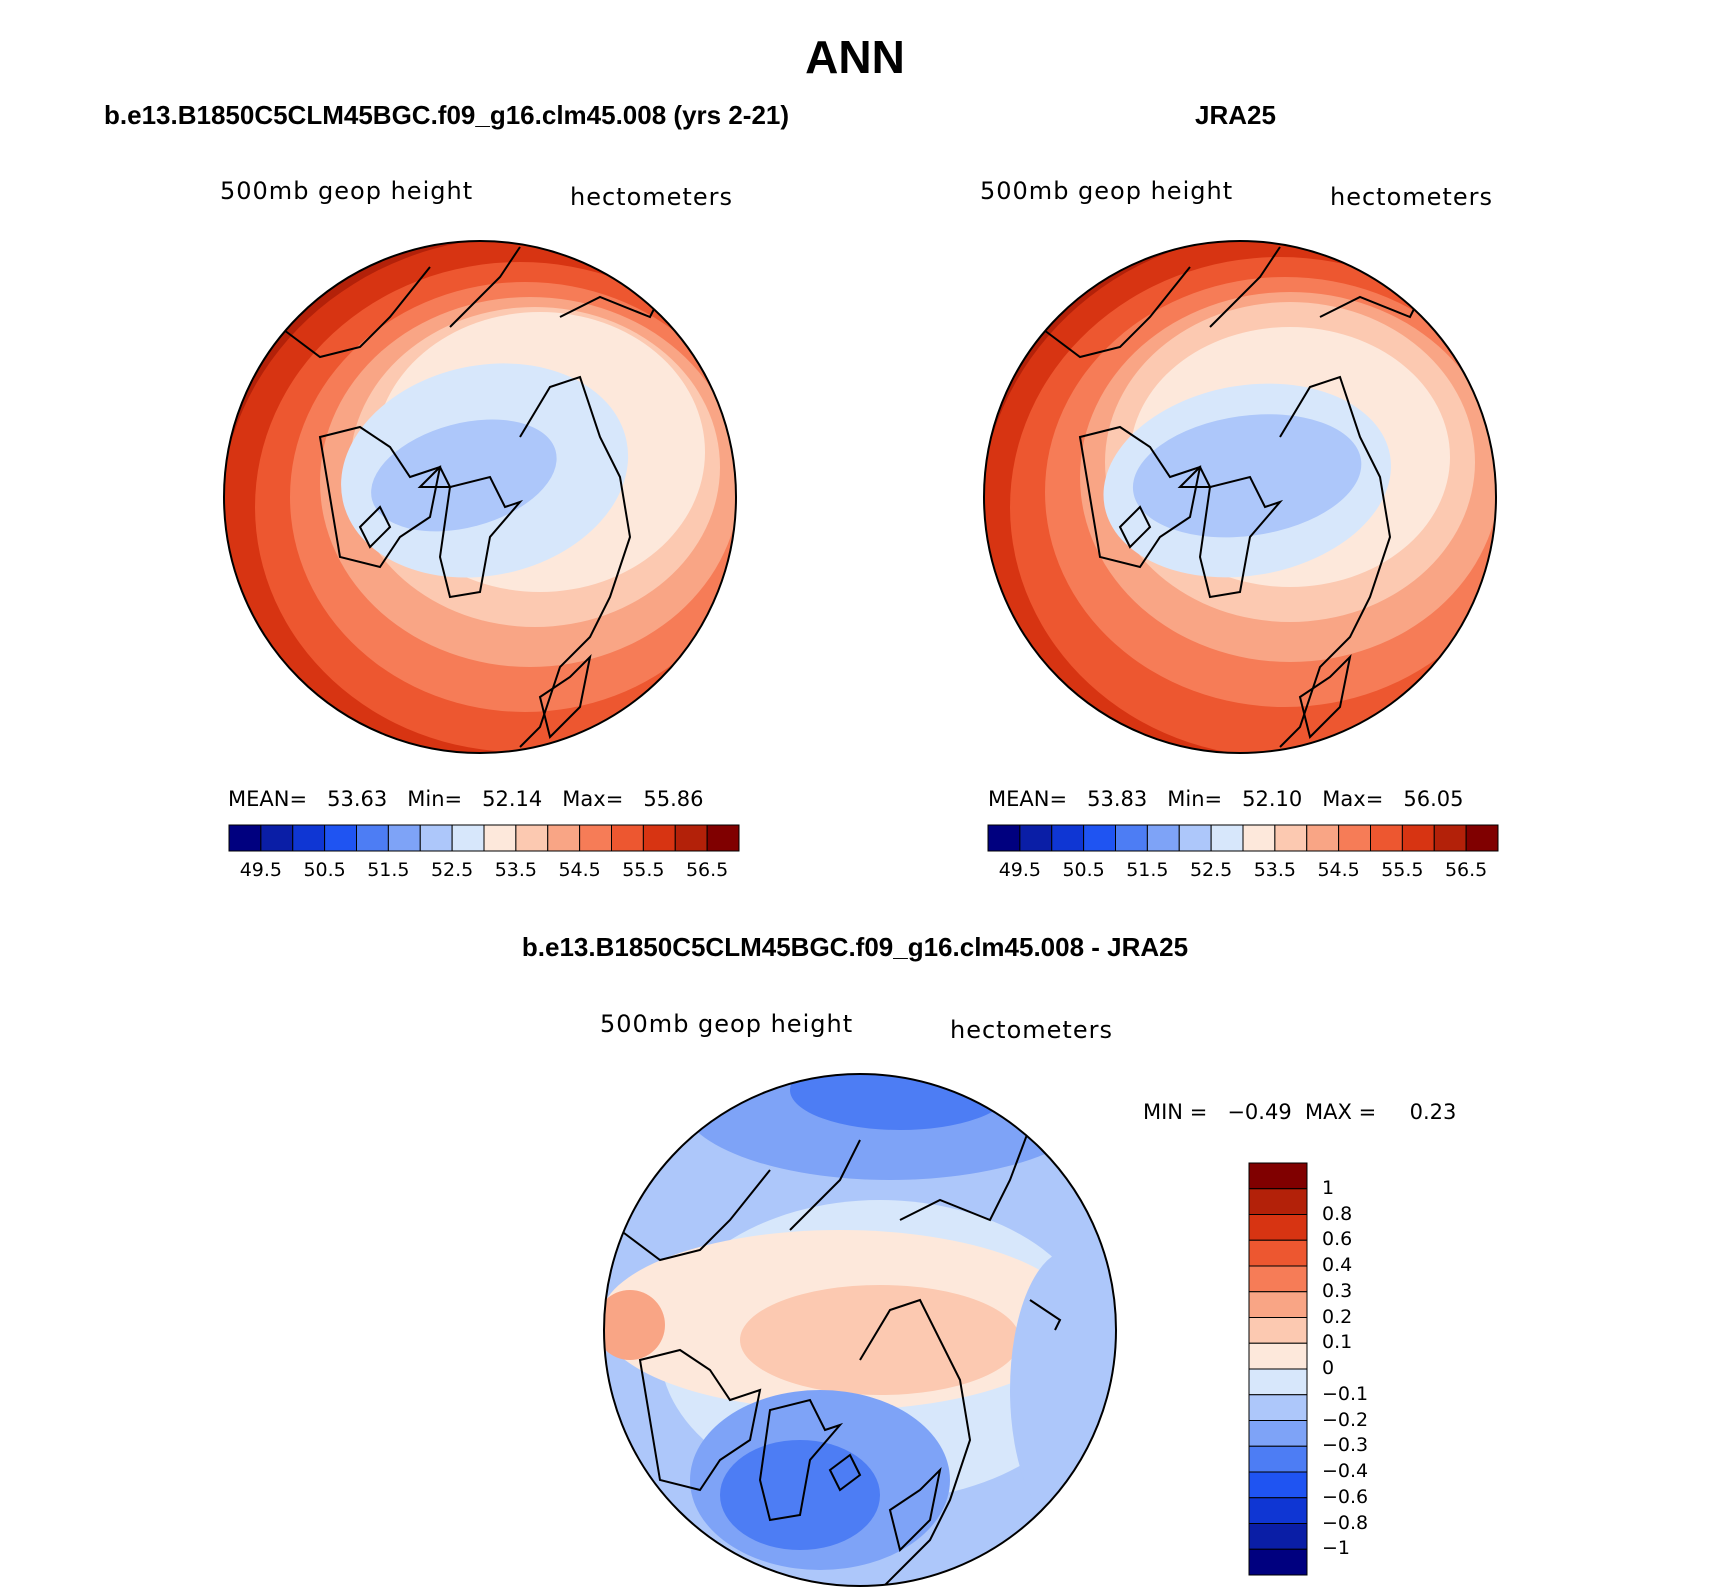  What do you see at coordinates (1243, 871) in the screenshot?
I see `obs-colorbar-ticks: 49.5 50.5 51.5 52.5 53.5 54.5 55.5 56.5` at bounding box center [1243, 871].